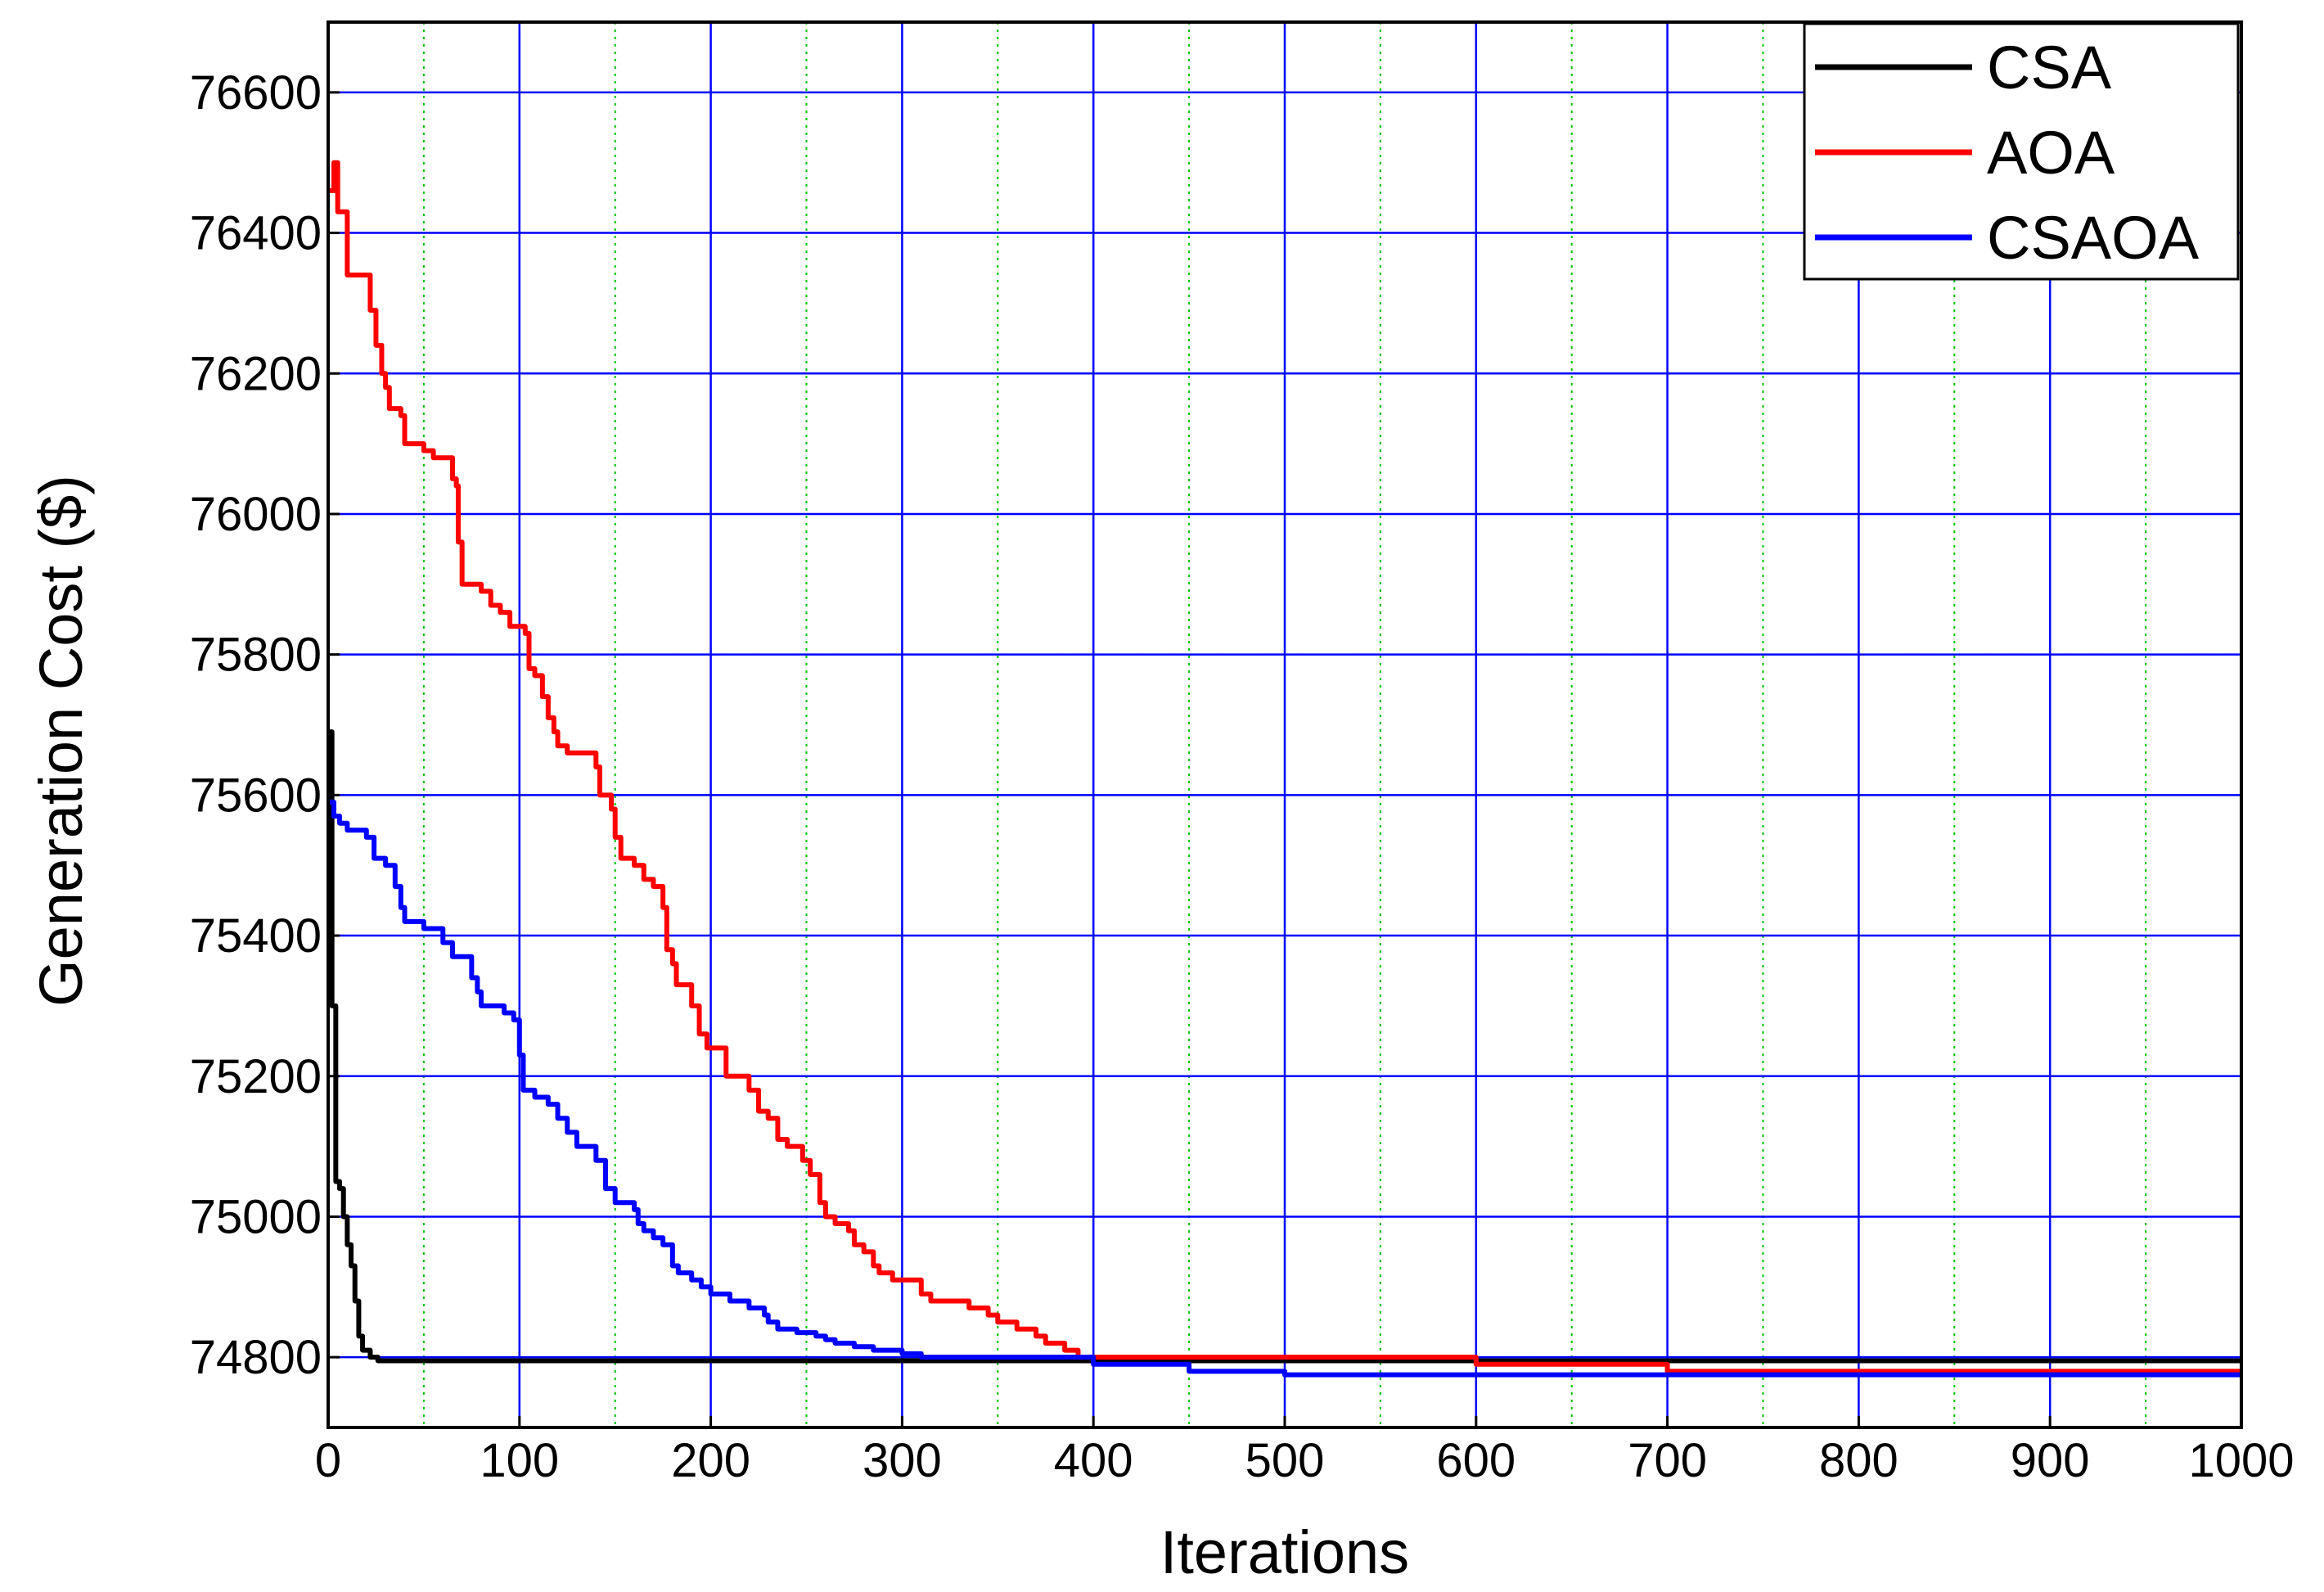  Describe the element at coordinates (2050, 1461) in the screenshot. I see `x-tick-label: 900` at that location.